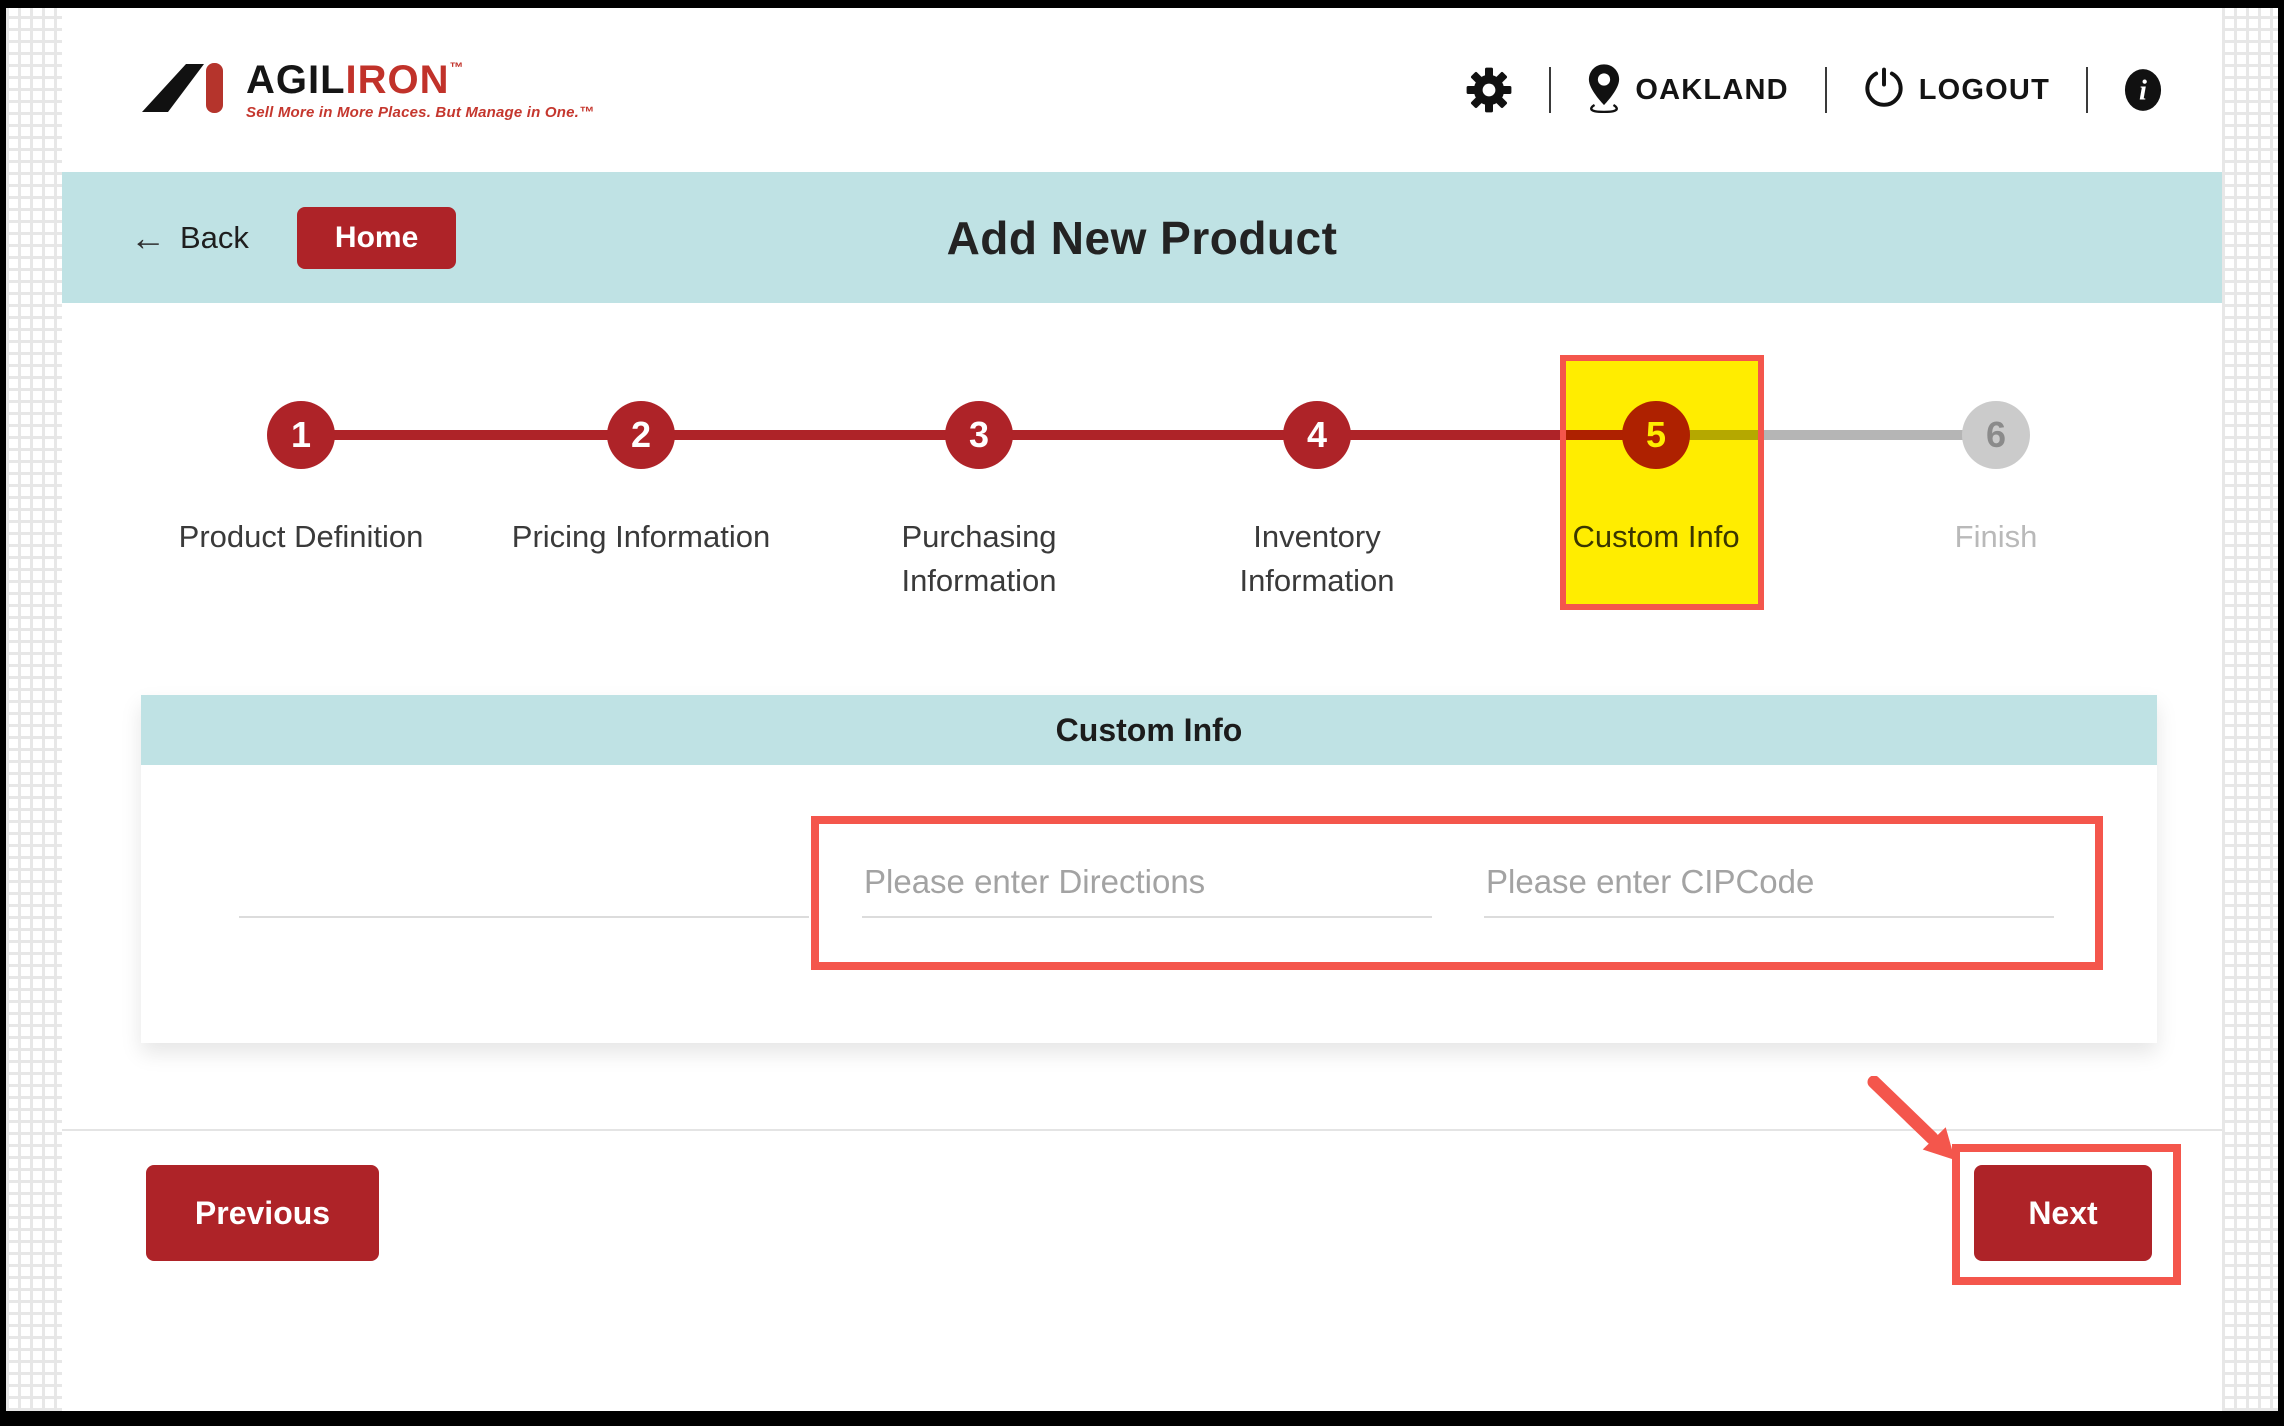  I want to click on step-label: Purchasing Information, so click(979, 558).